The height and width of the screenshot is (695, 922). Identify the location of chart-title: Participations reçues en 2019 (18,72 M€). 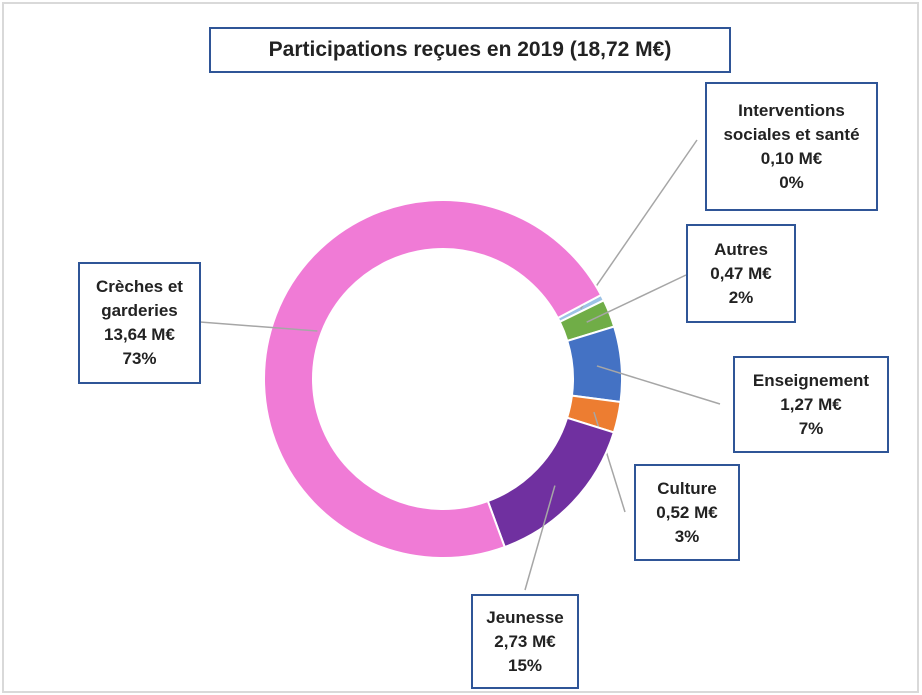
(470, 50).